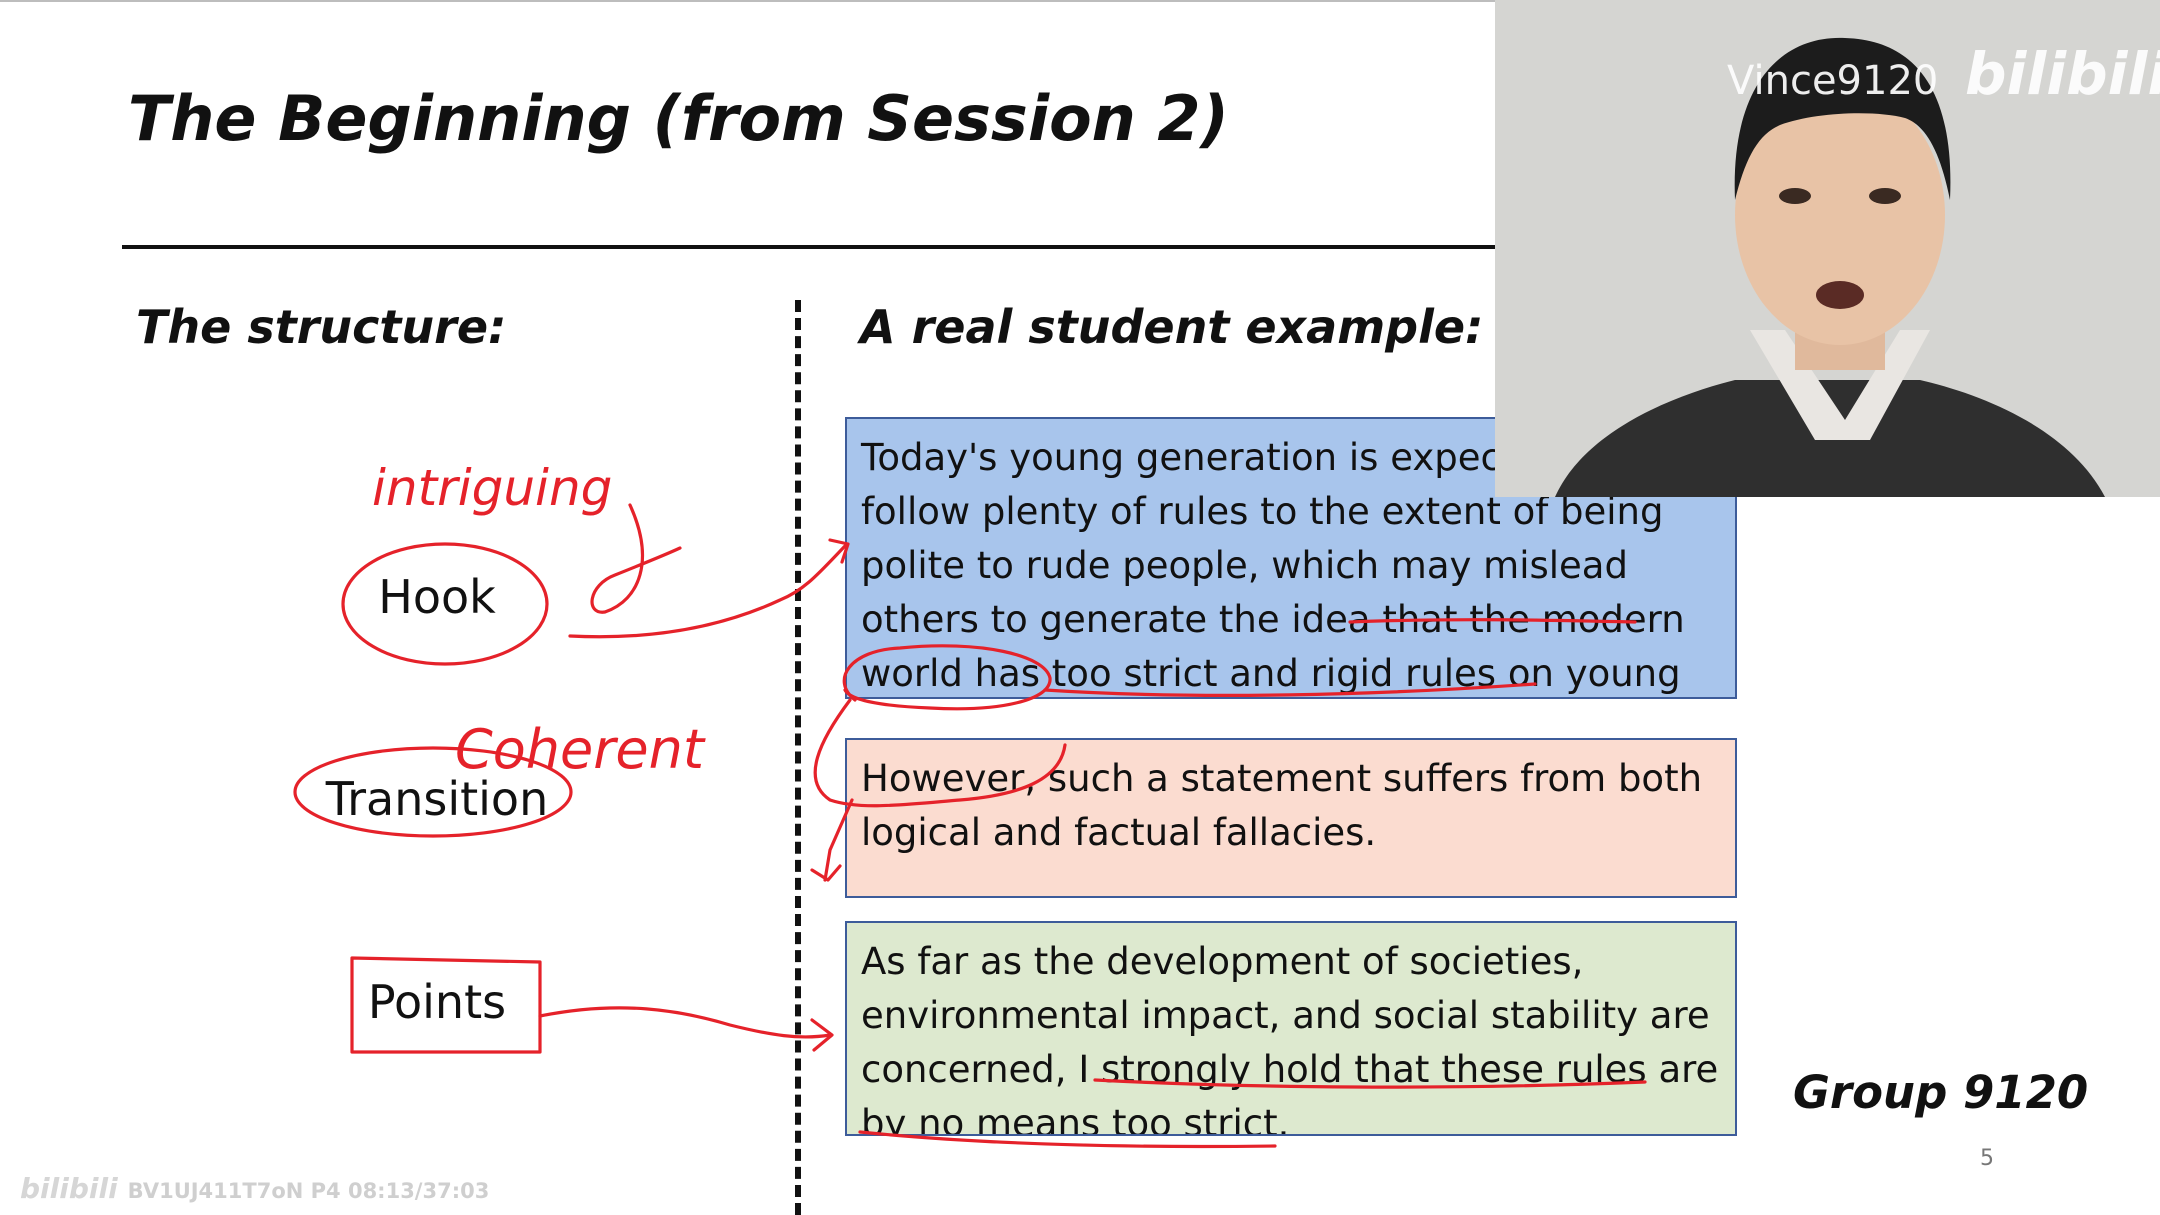 This screenshot has width=2160, height=1215. What do you see at coordinates (822, 1035) in the screenshot?
I see `points-arrow-head` at bounding box center [822, 1035].